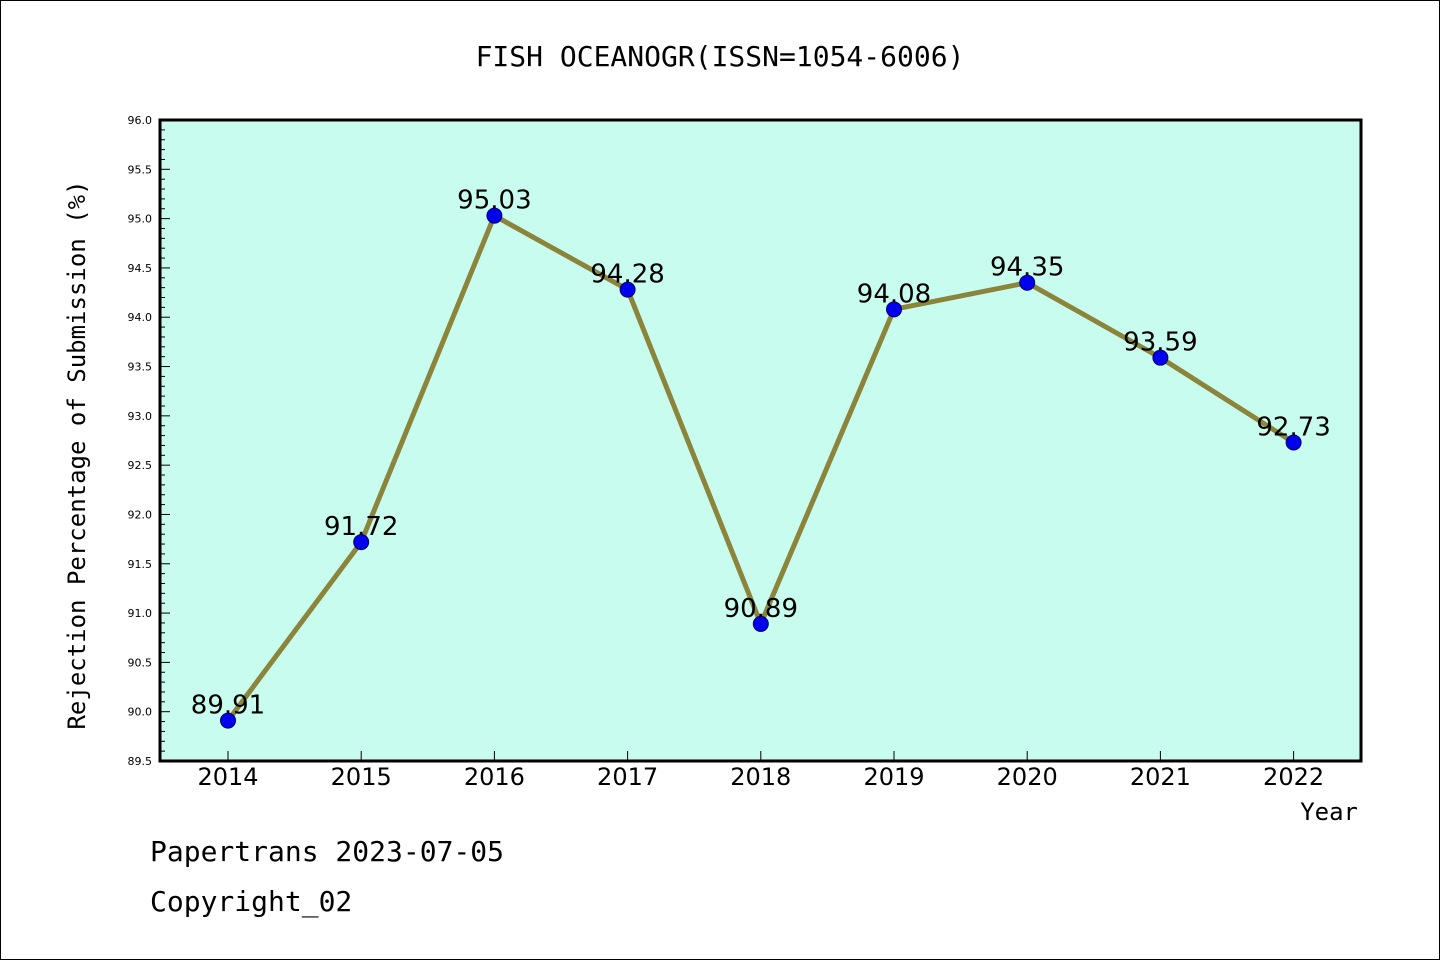  What do you see at coordinates (140, 712) in the screenshot?
I see `y-tick-label: 90.0` at bounding box center [140, 712].